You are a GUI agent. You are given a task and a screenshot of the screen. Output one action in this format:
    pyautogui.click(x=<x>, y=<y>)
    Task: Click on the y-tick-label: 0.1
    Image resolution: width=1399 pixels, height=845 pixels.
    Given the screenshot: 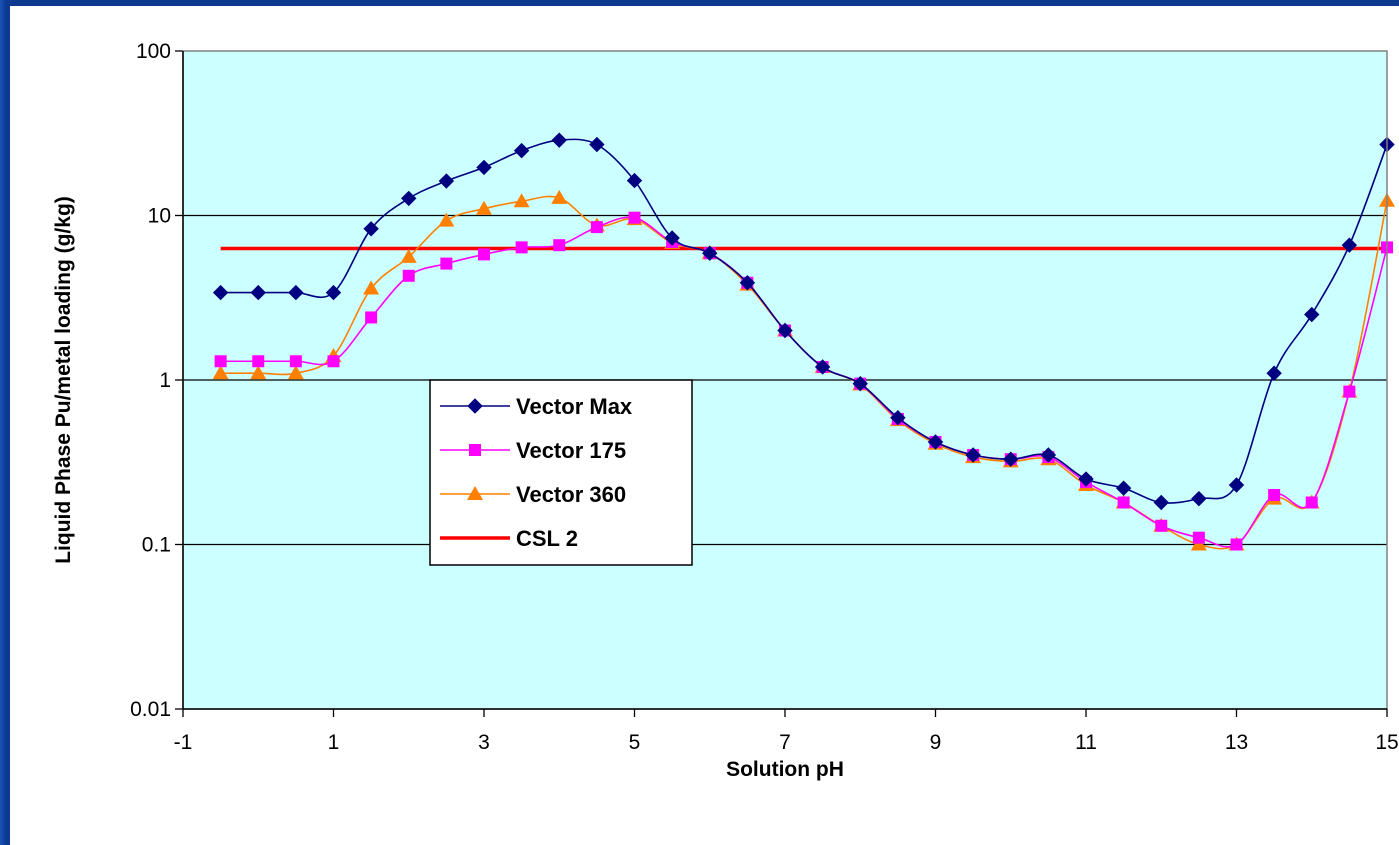 What is the action you would take?
    pyautogui.click(x=156, y=545)
    